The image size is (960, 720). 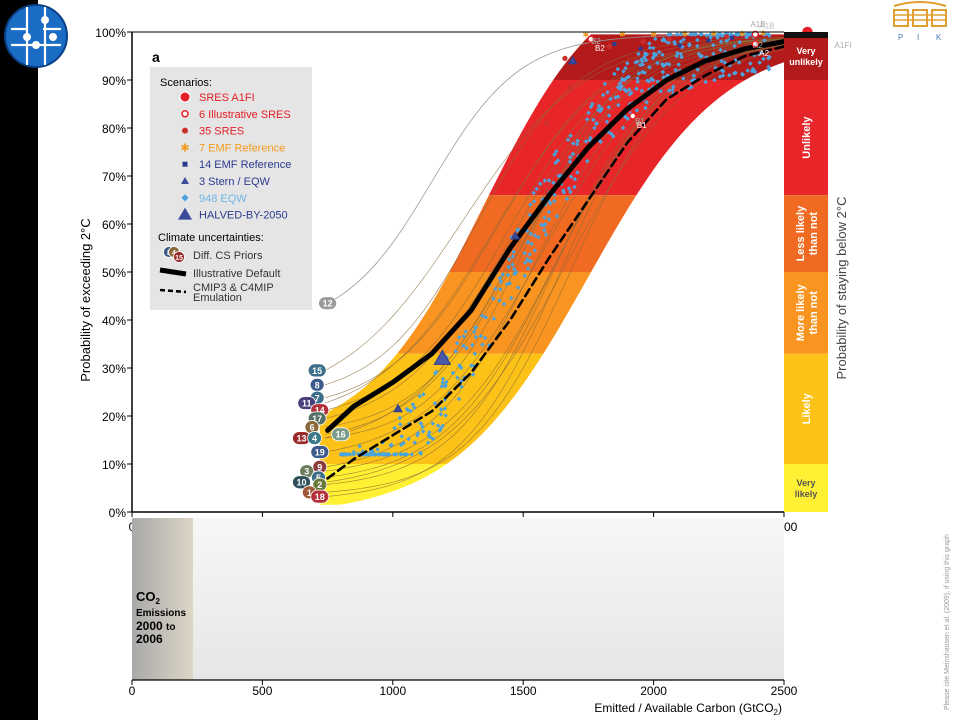 I want to click on y-tick-label: 30%, so click(x=114, y=369).